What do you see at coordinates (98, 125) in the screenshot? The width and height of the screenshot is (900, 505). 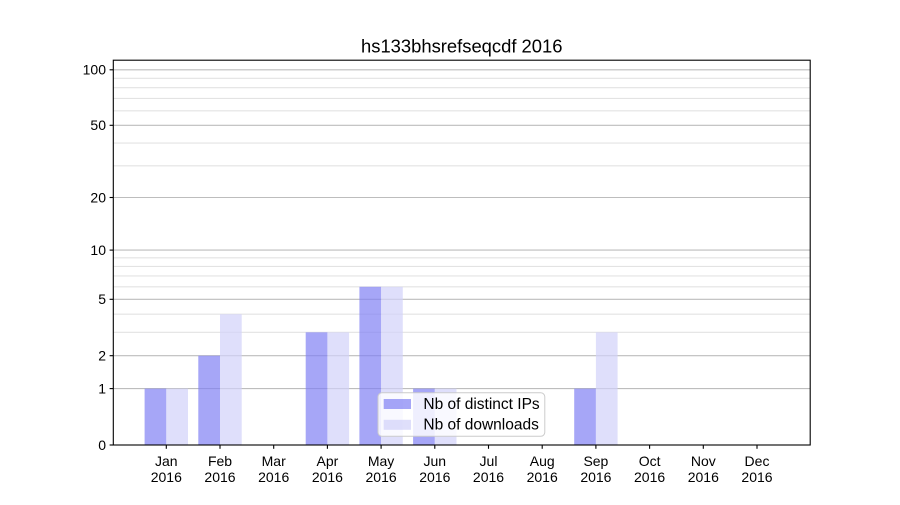 I see `svg-text: 50` at bounding box center [98, 125].